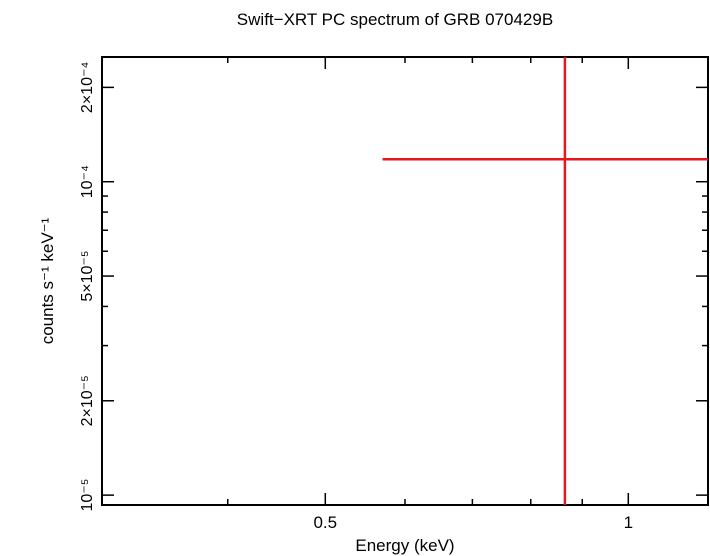 The width and height of the screenshot is (710, 556). Describe the element at coordinates (87, 276) in the screenshot. I see `y-tick-label: 5×10⁻⁵` at that location.